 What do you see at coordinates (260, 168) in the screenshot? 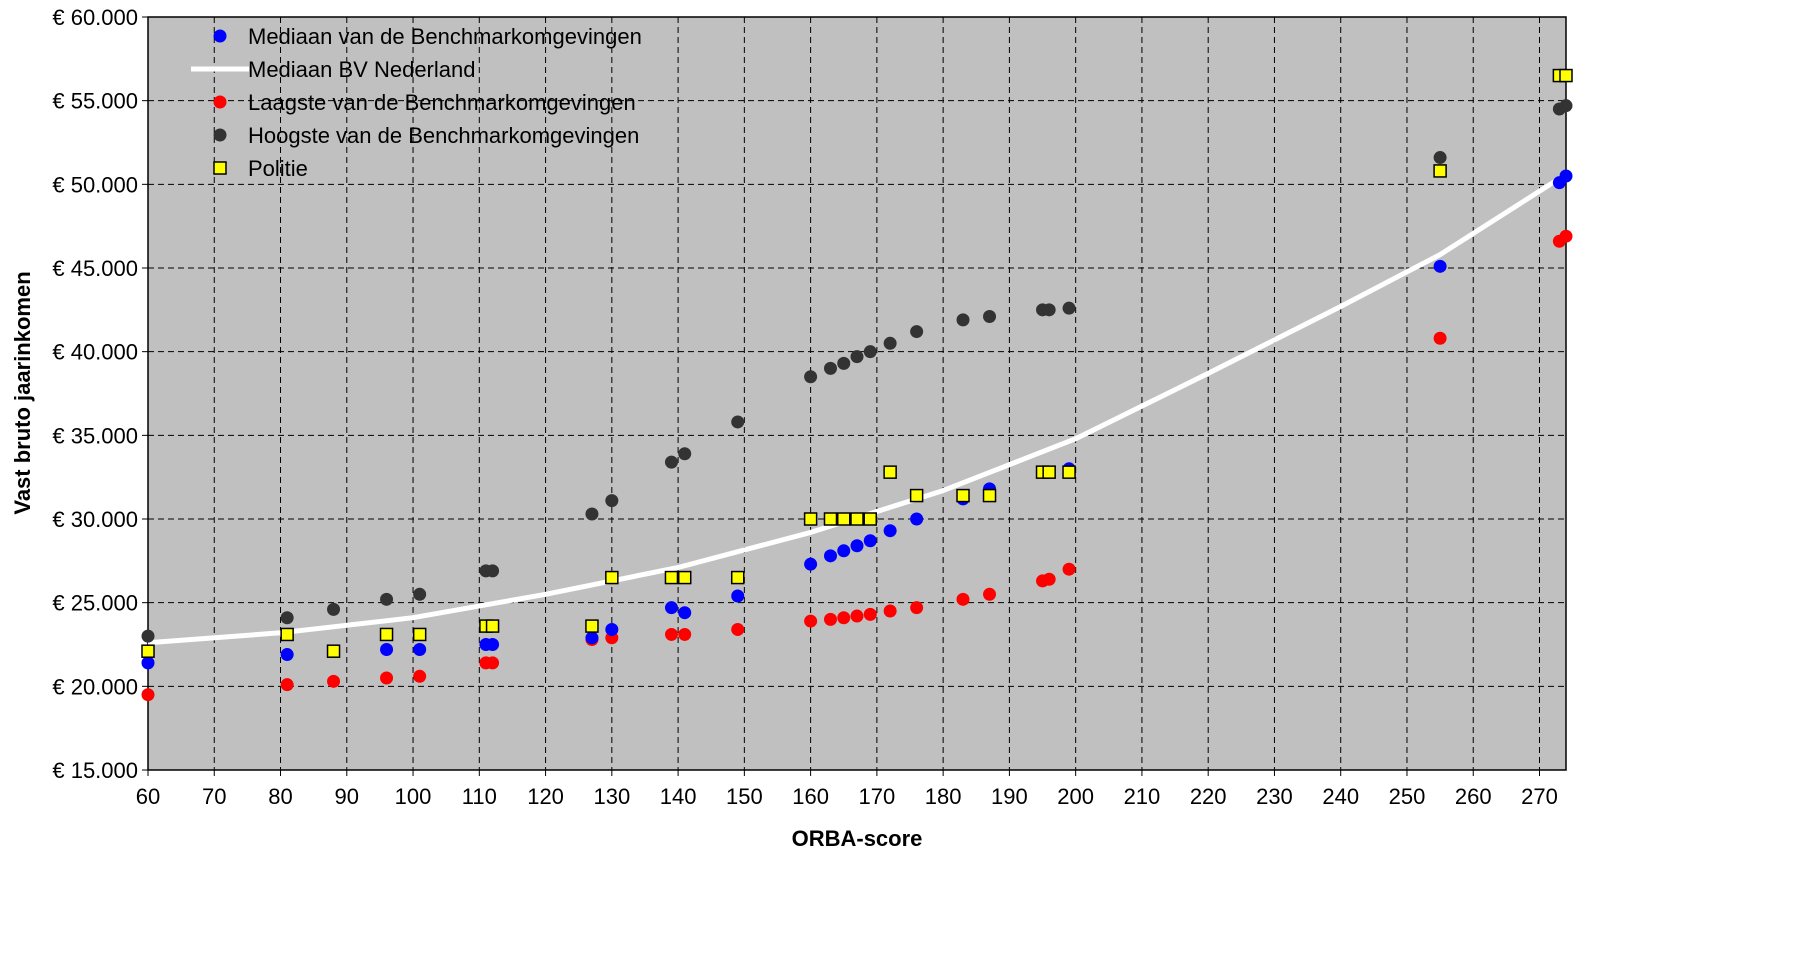
I see `legend-item: Politie` at bounding box center [260, 168].